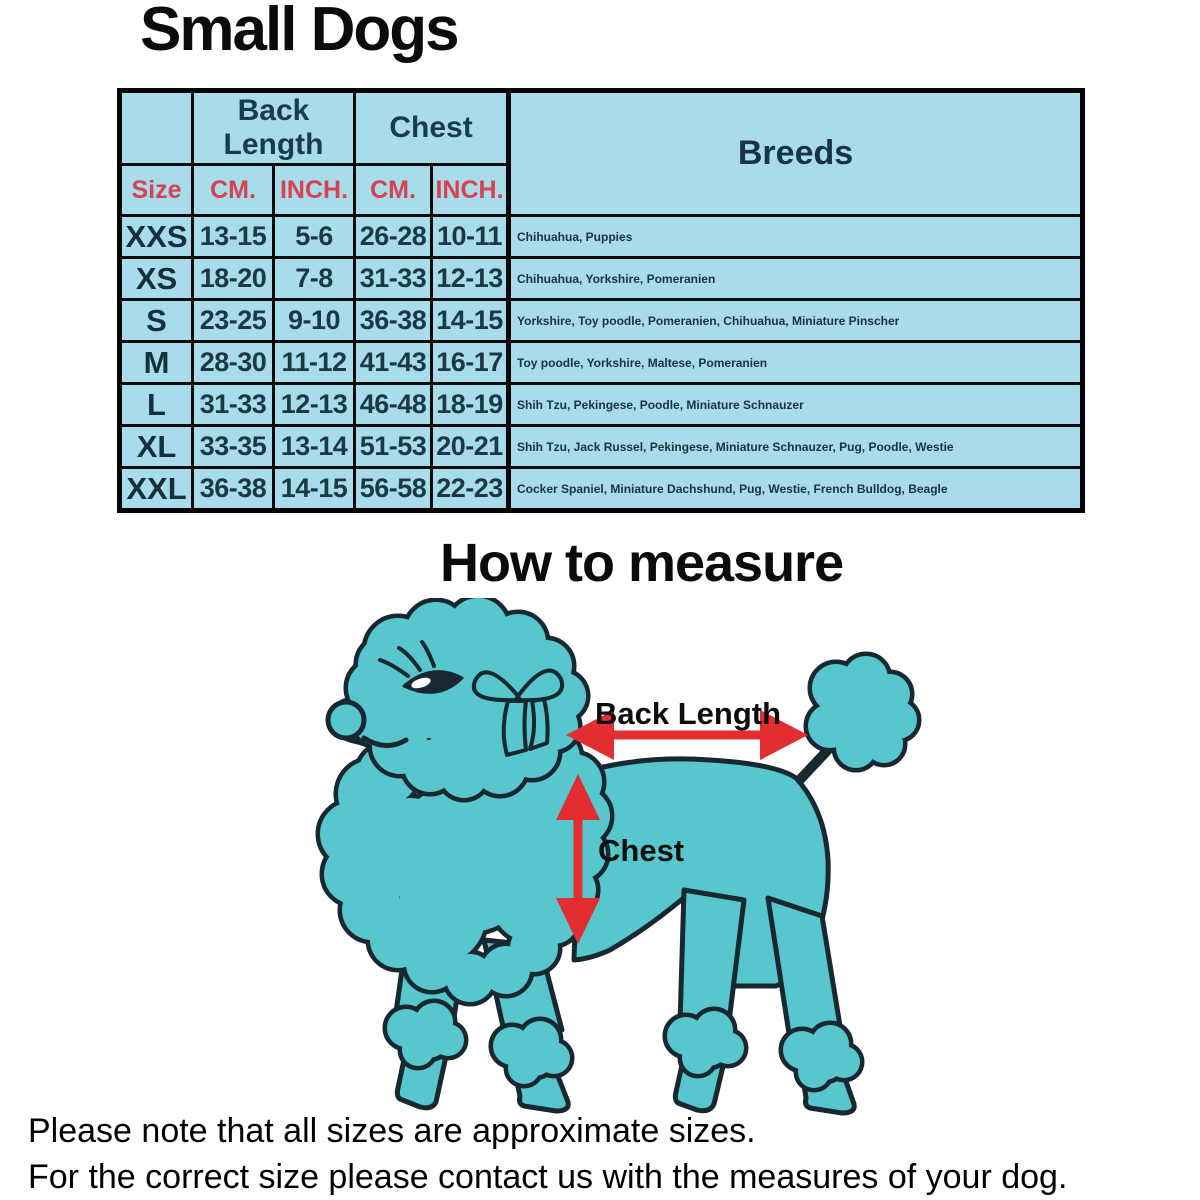 This screenshot has width=1200, height=1200. What do you see at coordinates (393, 404) in the screenshot?
I see `cell-chest-cm: 46-48` at bounding box center [393, 404].